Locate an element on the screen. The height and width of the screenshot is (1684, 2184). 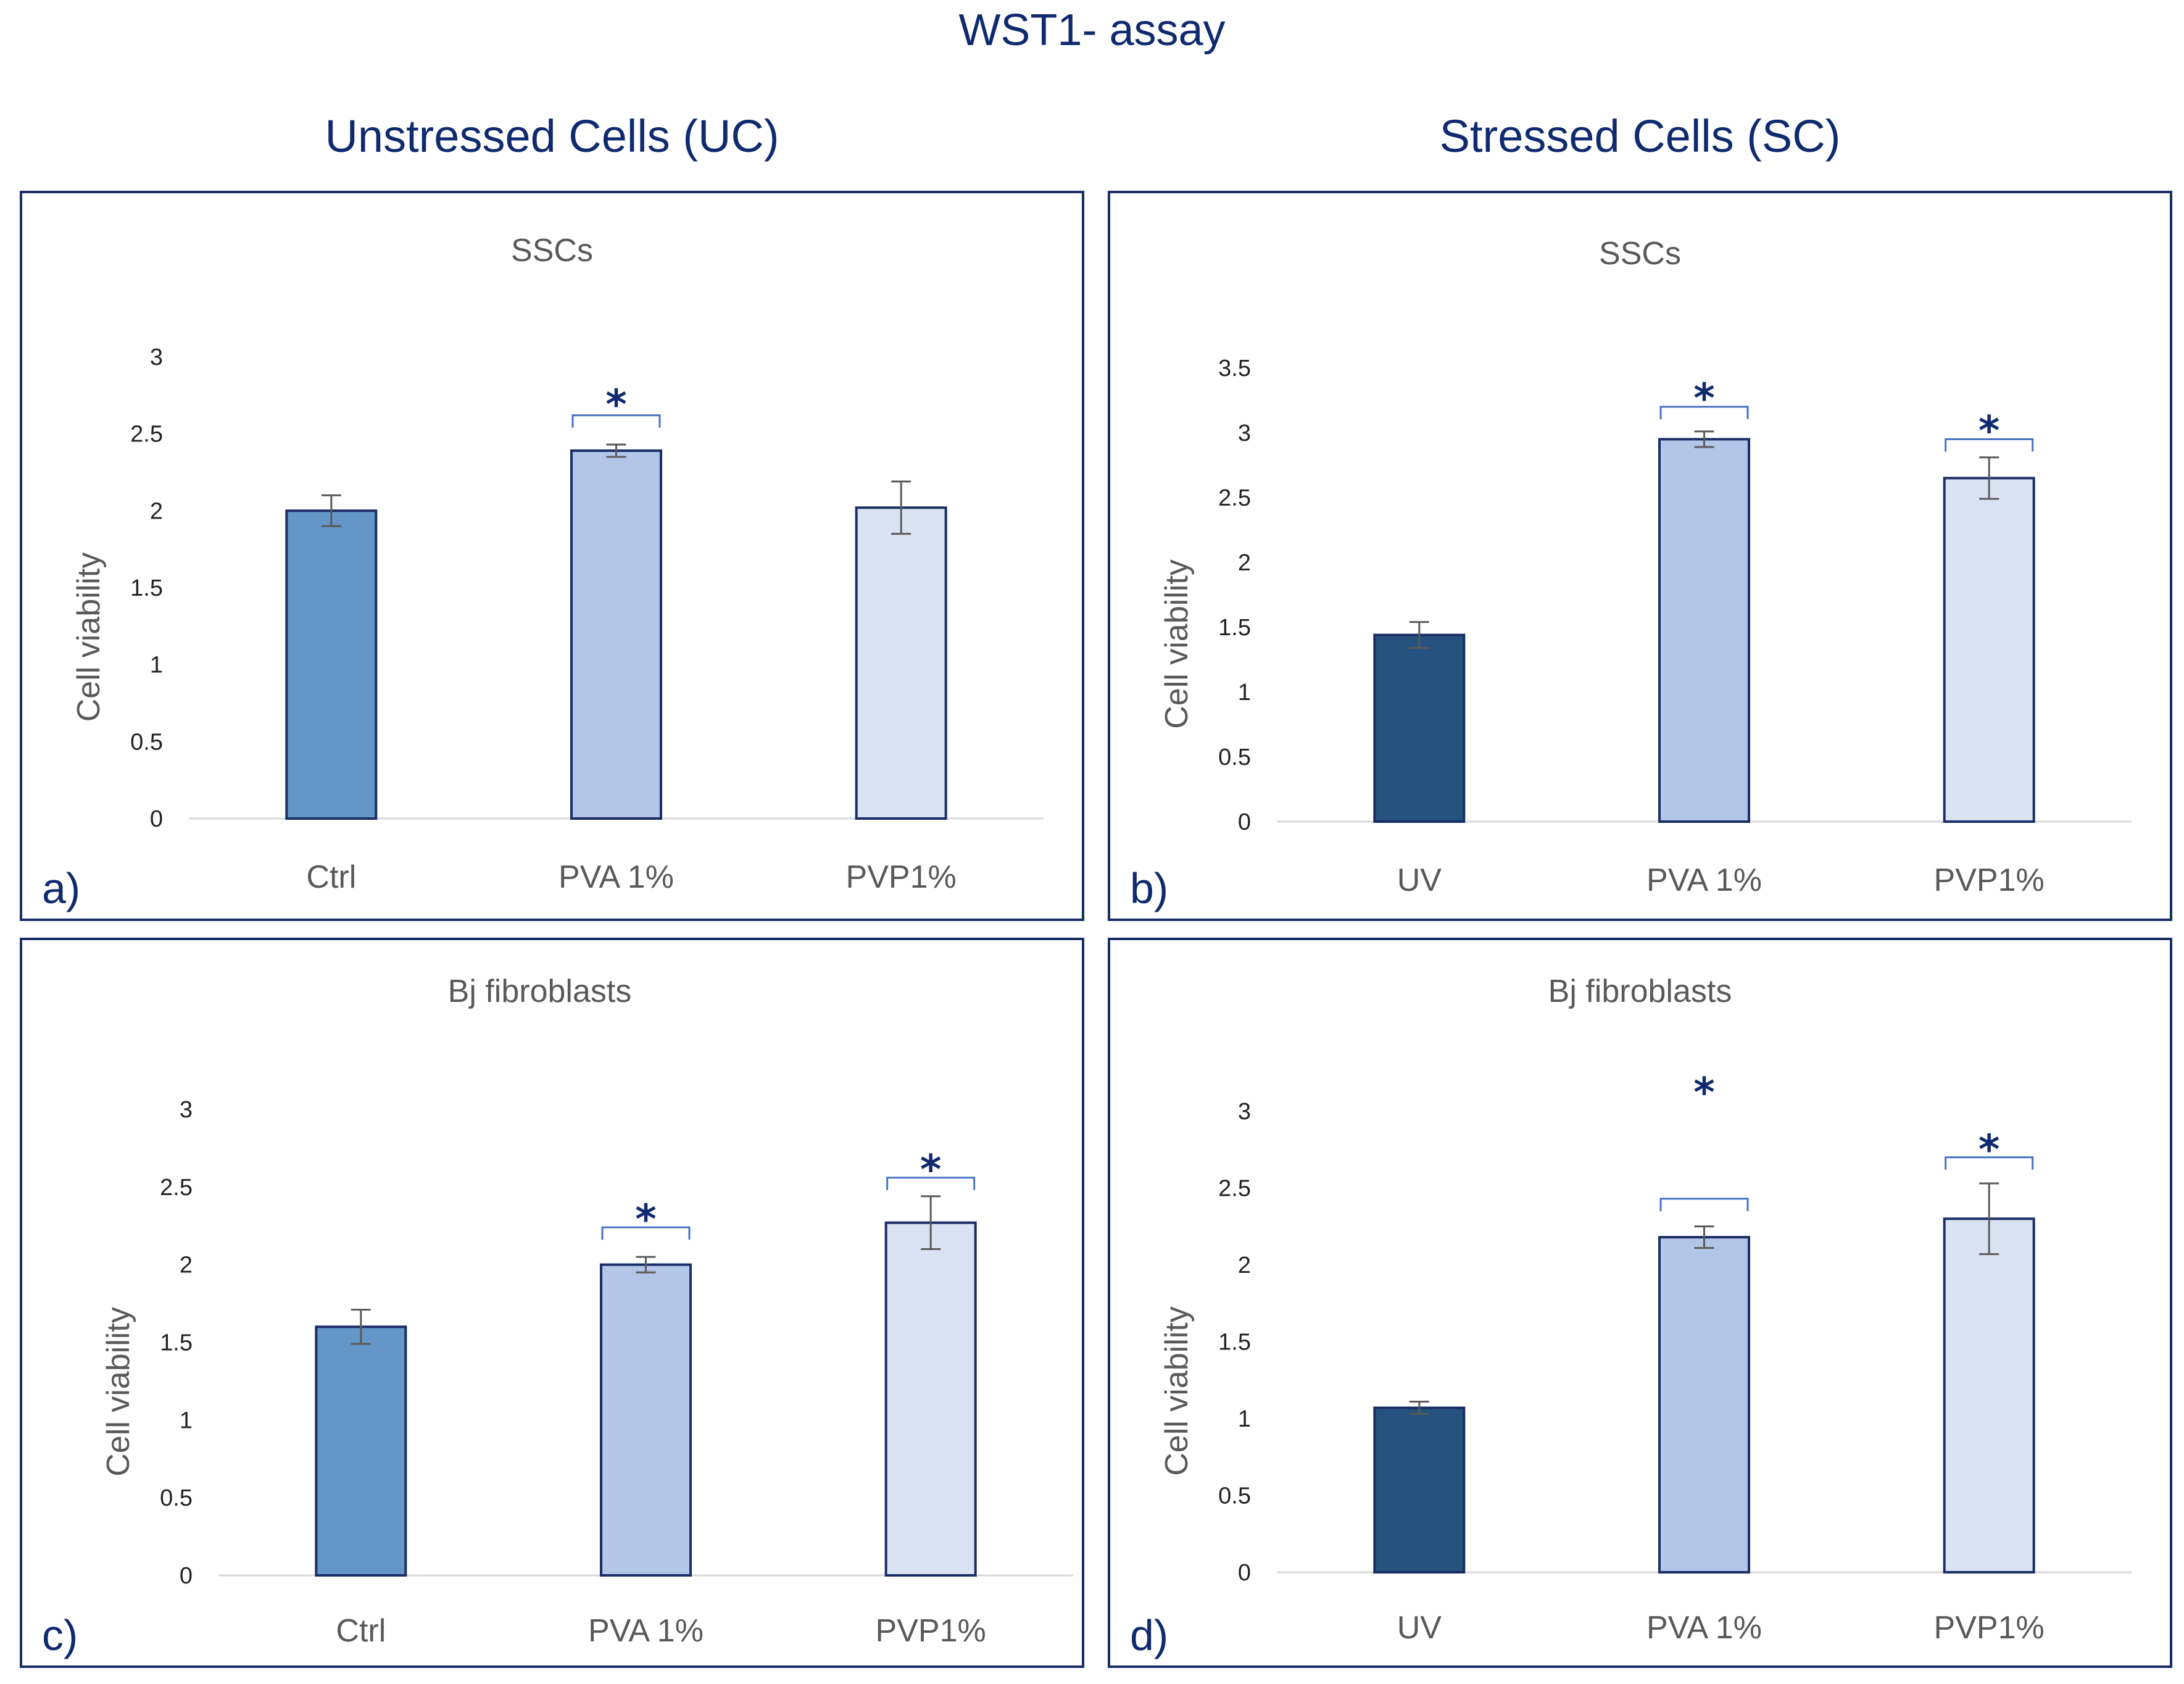
y-tick-label: 3.5 is located at coordinates (1234, 369).